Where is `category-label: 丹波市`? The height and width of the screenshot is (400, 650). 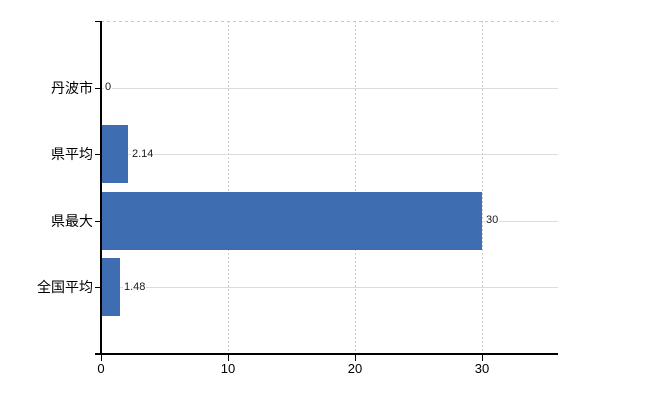 category-label: 丹波市 is located at coordinates (72, 88).